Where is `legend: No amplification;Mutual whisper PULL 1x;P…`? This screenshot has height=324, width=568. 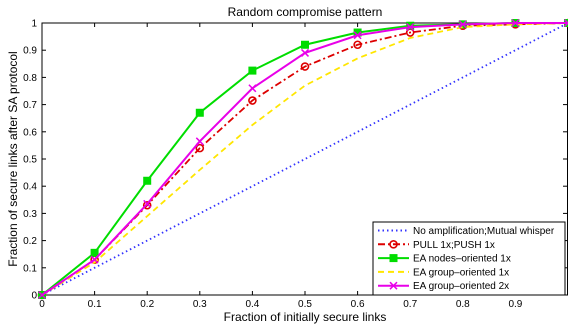 legend: No amplification;Mutual whisper PULL 1x;P… is located at coordinates (469, 258).